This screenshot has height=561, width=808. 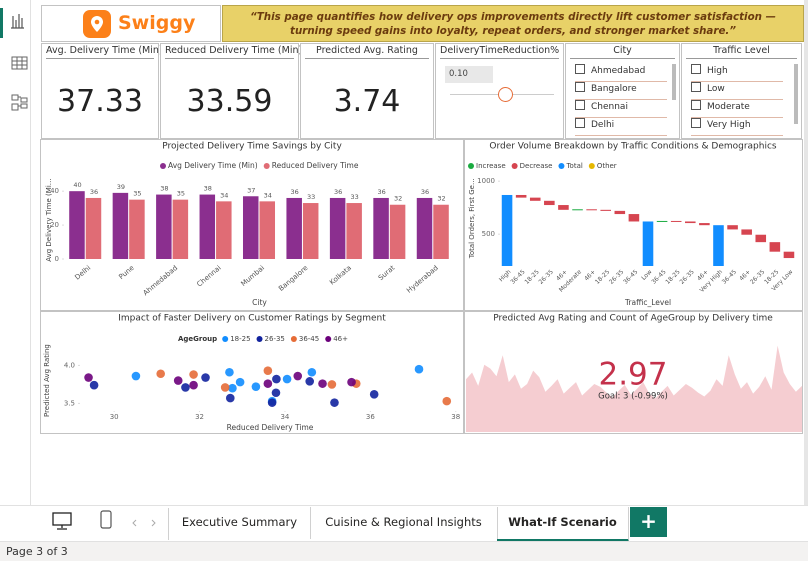 What do you see at coordinates (233, 52) in the screenshot?
I see `kpi-label: Reduced Delivery Time (Min)` at bounding box center [233, 52].